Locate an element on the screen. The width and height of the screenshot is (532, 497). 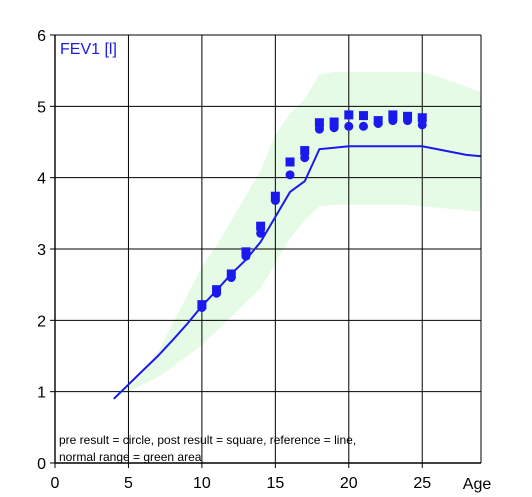
chart-title: FEV1 [l] is located at coordinates (88, 49).